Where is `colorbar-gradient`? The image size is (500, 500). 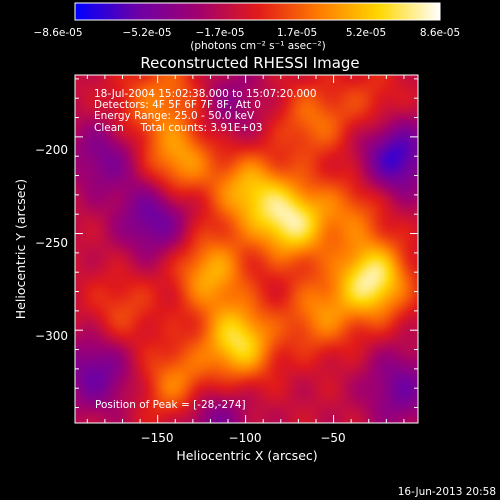
colorbar-gradient is located at coordinates (257, 11).